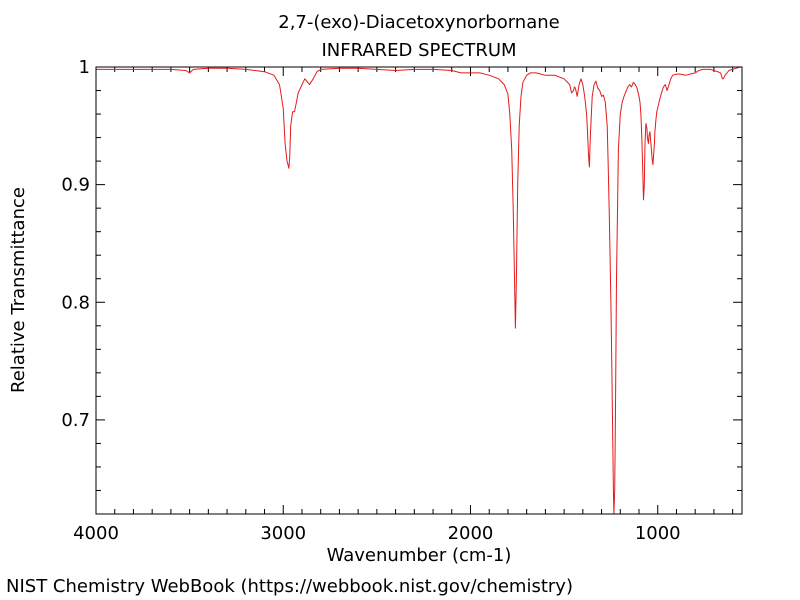 Image resolution: width=800 pixels, height=600 pixels. Describe the element at coordinates (75, 302) in the screenshot. I see `y-tick-label: 0.8` at that location.